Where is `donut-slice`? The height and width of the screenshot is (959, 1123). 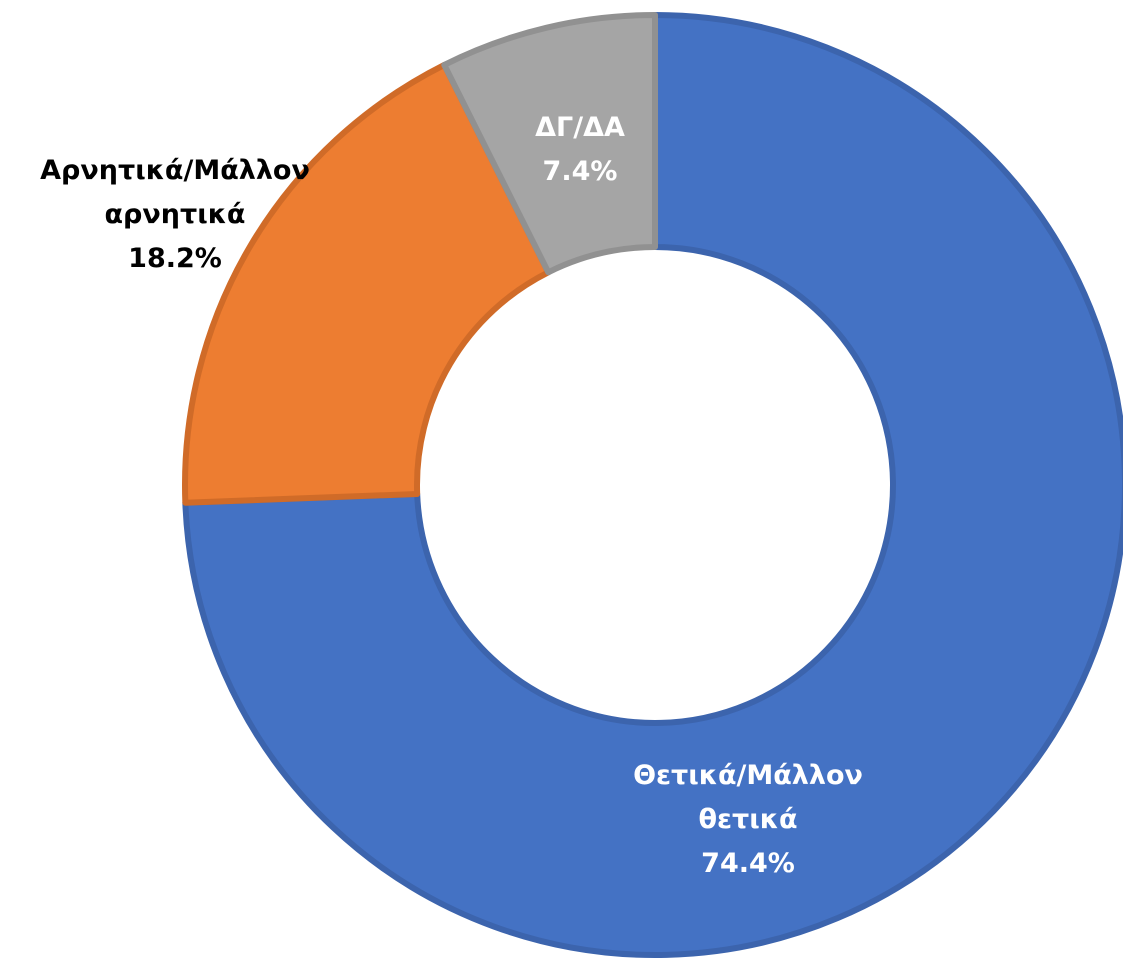 donut-slice is located at coordinates (549, 144).